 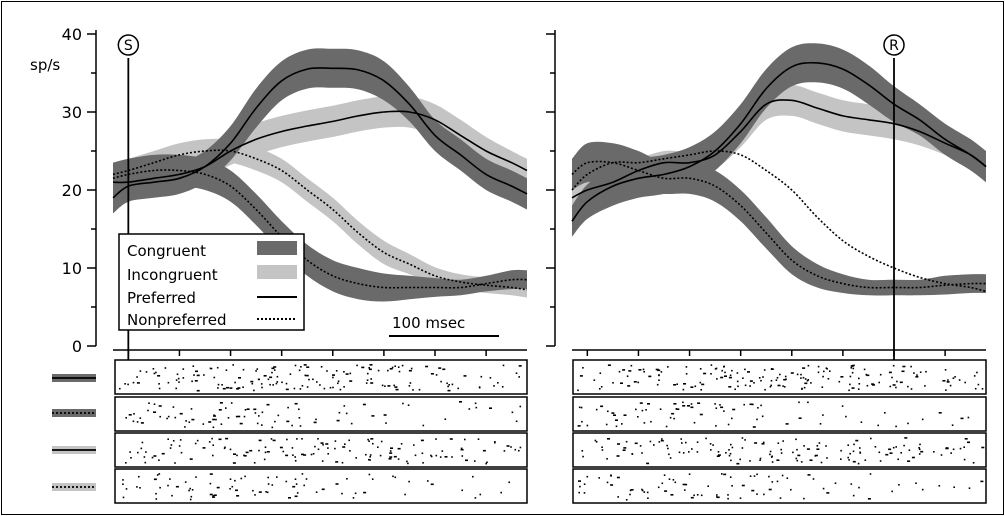 I want to click on raster-box-congruent-preferred, so click(x=321, y=377).